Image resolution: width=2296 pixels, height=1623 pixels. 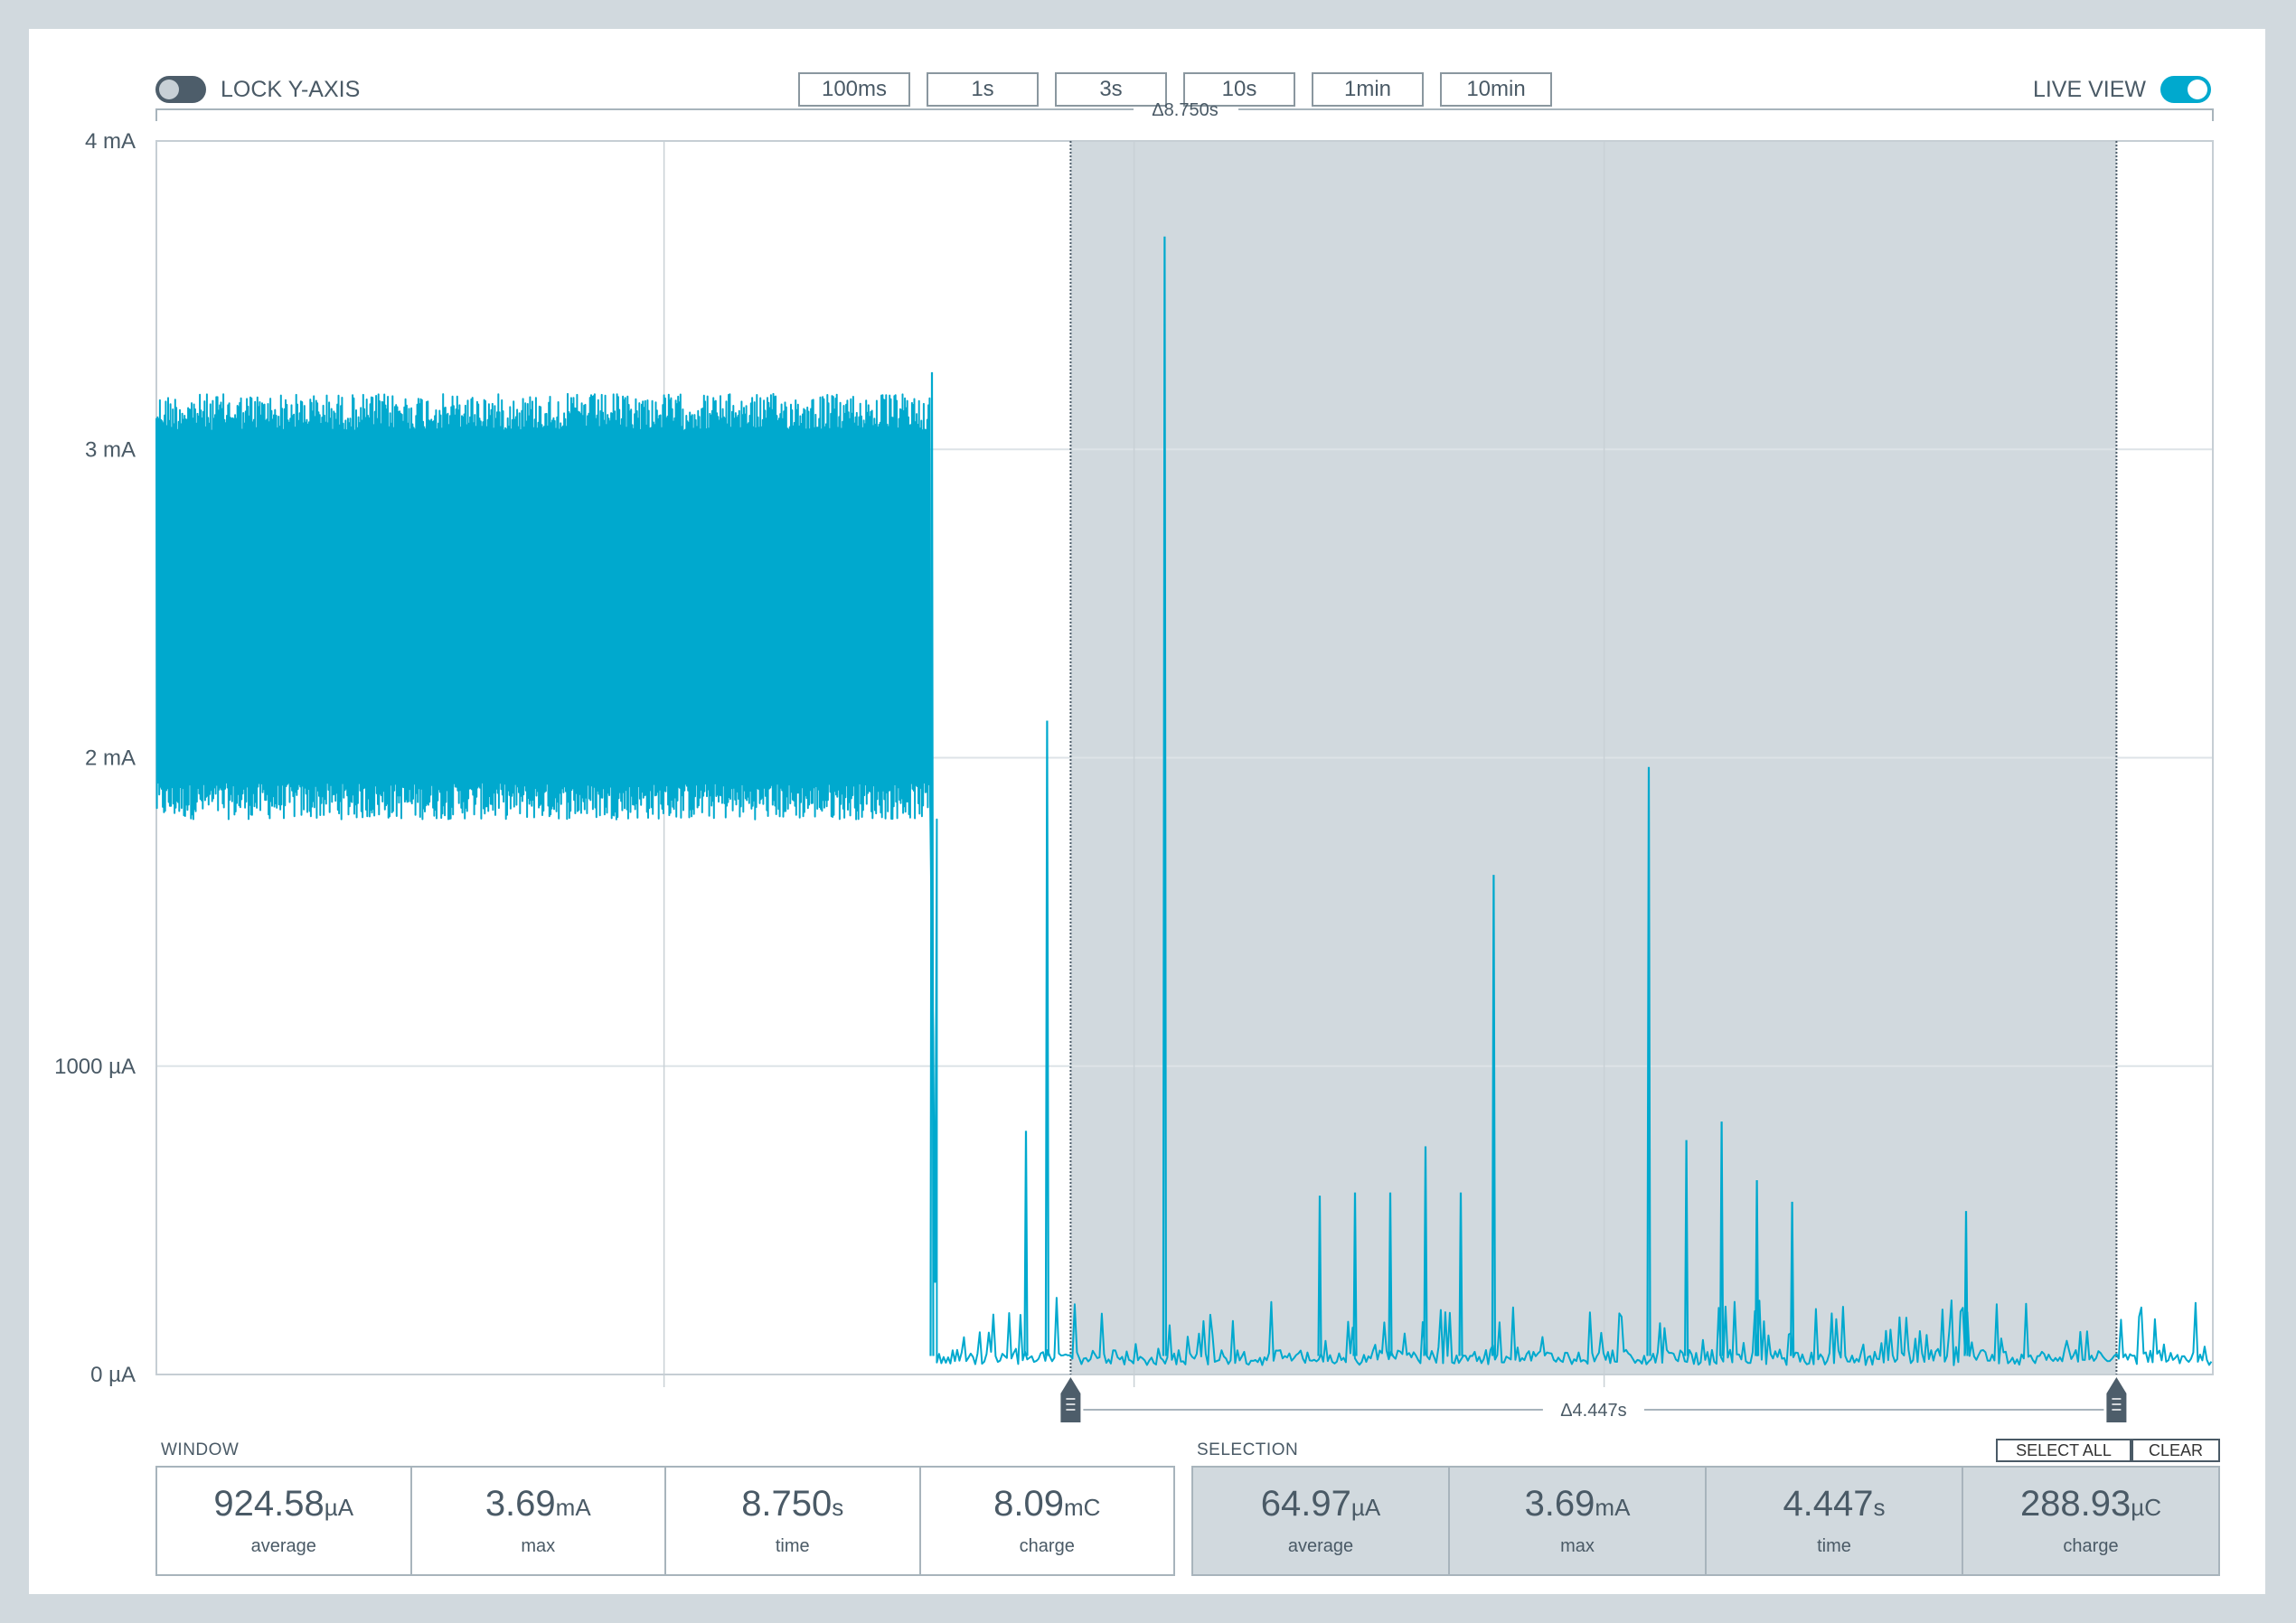 I want to click on clear-button: CLEAR, so click(x=2175, y=1451).